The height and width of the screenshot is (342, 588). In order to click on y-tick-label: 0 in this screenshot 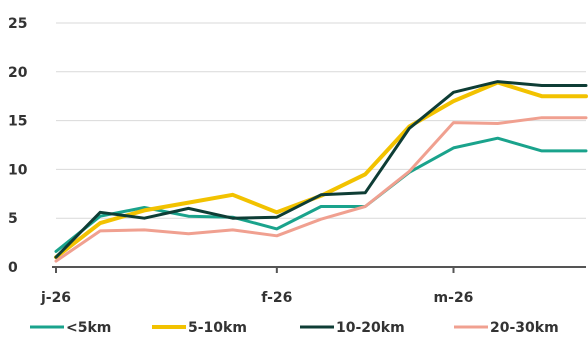, I will do `click(13, 268)`.